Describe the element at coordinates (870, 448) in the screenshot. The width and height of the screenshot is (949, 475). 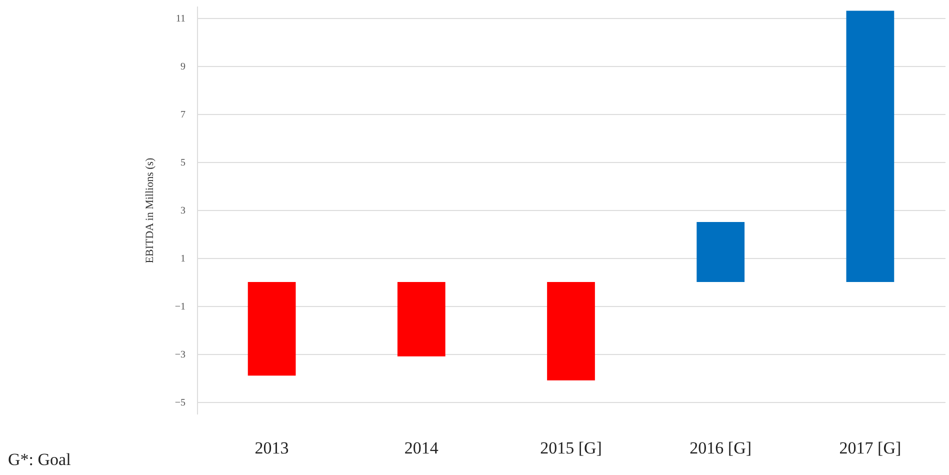
I see `x-tick-label: 2017 [G]` at that location.